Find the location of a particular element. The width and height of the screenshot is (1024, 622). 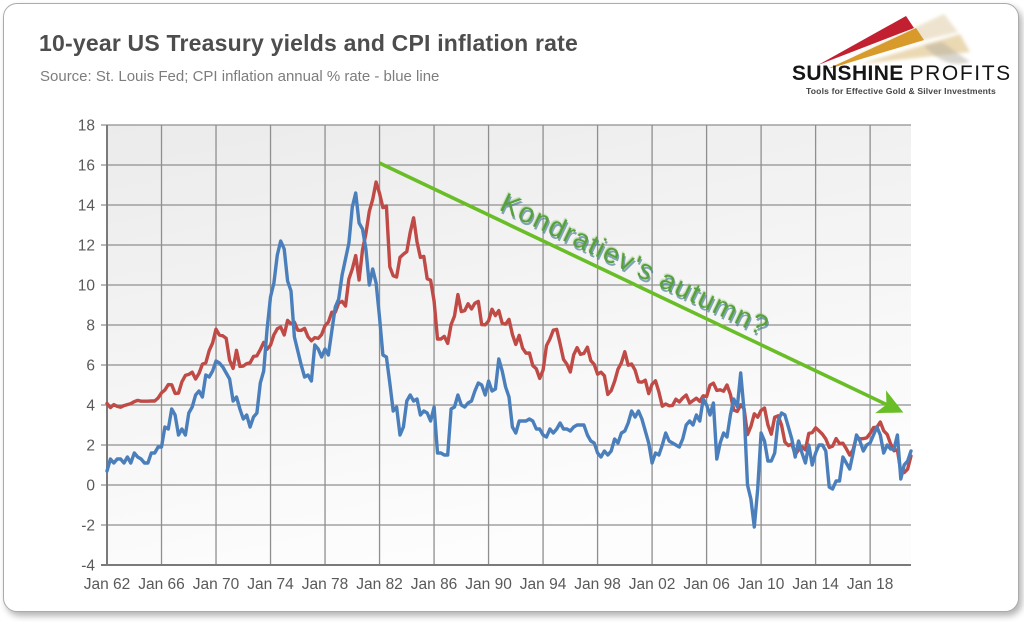

y-tick-label: 4 is located at coordinates (90, 406).